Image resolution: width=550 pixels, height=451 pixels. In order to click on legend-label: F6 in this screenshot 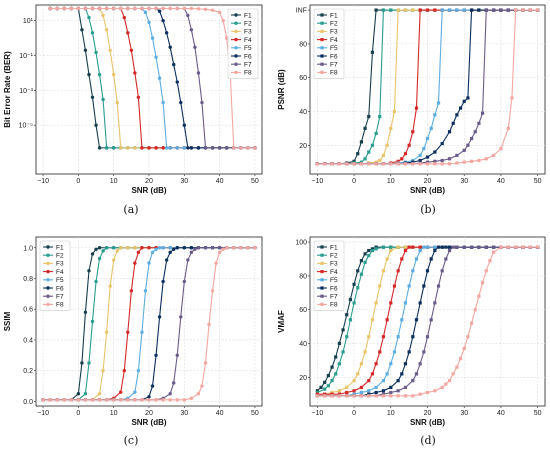, I will do `click(60, 288)`.